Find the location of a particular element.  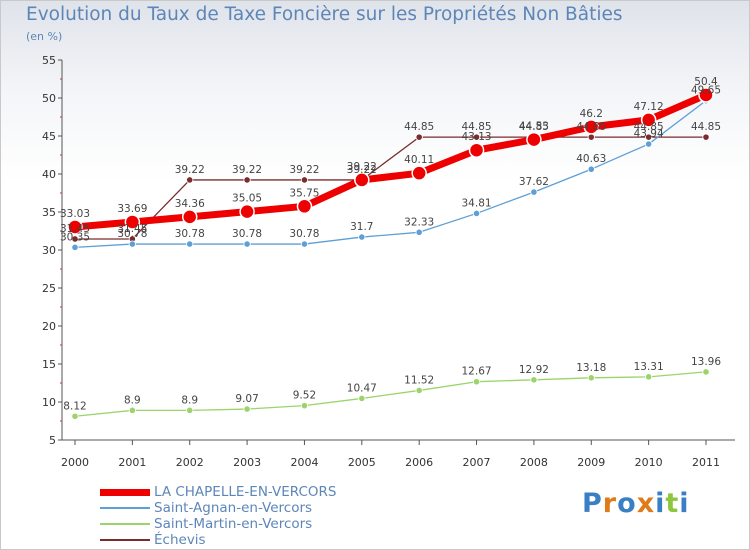

data-label-la-chapelle-en-vercors: 50.4 is located at coordinates (706, 82).